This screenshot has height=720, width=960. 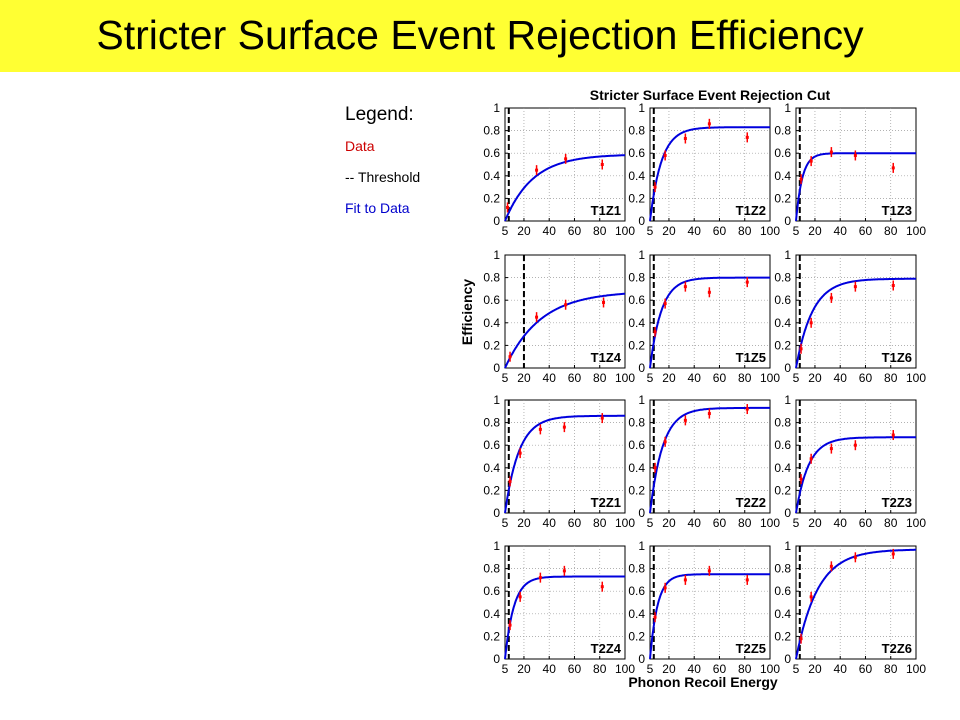 What do you see at coordinates (606, 210) in the screenshot?
I see `panel-label: T1Z1` at bounding box center [606, 210].